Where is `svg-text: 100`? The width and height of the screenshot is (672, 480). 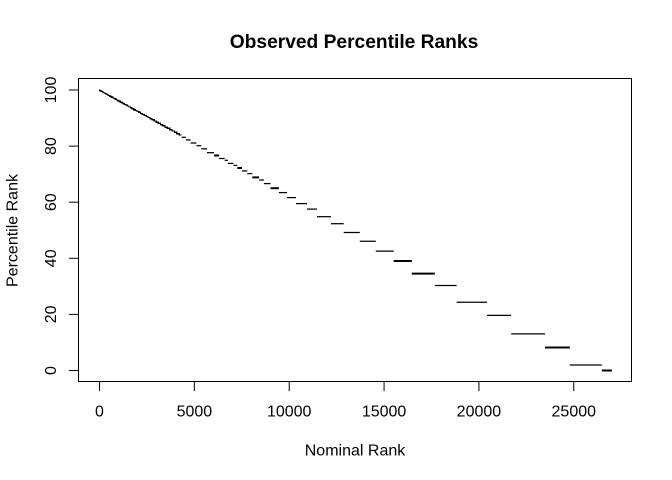
svg-text: 100 is located at coordinates (51, 90).